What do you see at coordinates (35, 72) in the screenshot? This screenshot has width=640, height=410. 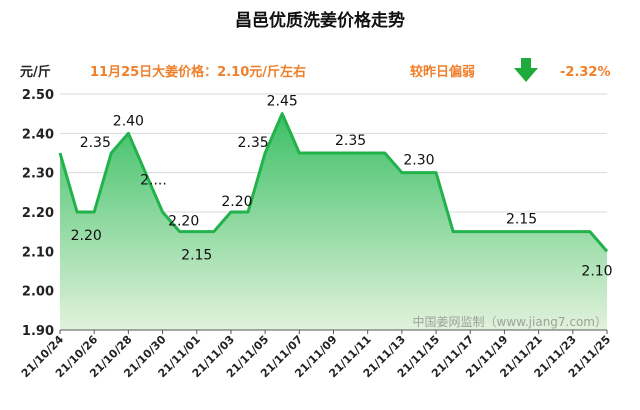 I see `unit-label: 元/斤` at bounding box center [35, 72].